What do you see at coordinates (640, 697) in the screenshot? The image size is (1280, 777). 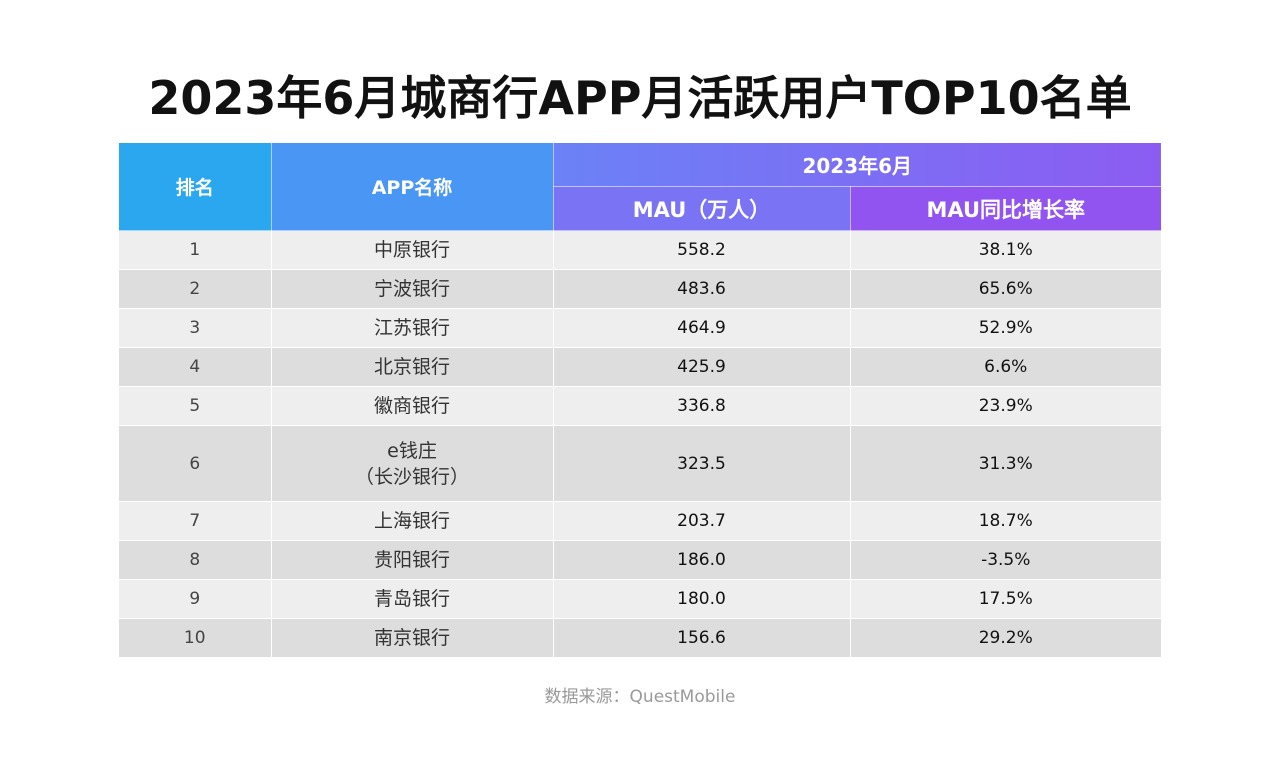 I see `data-source: 数据来源：QuestMobile` at bounding box center [640, 697].